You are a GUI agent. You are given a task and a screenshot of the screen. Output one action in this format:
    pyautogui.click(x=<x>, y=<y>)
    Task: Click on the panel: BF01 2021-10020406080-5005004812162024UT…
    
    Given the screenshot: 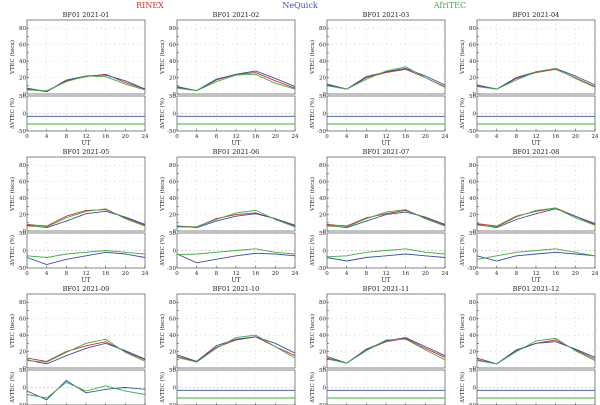 What is the action you would take?
    pyautogui.click(x=227, y=345)
    